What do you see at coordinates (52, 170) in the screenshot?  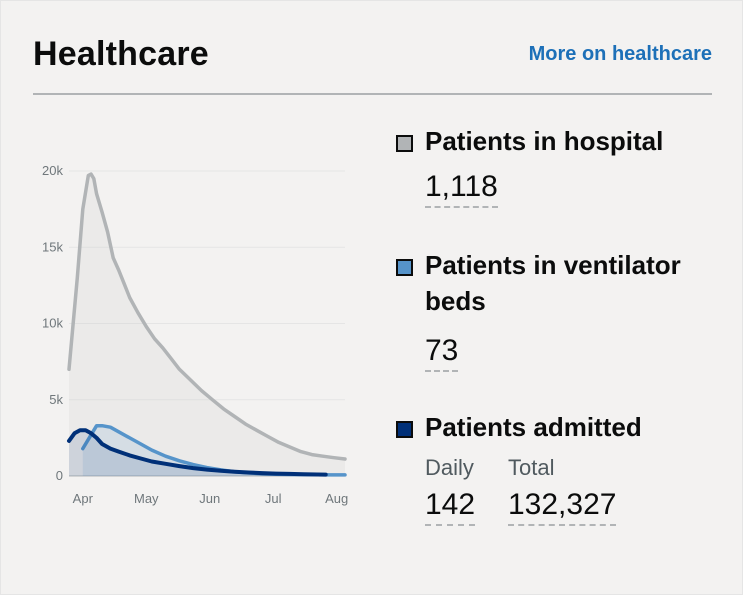 I see `y-tick-label: 20k` at bounding box center [52, 170].